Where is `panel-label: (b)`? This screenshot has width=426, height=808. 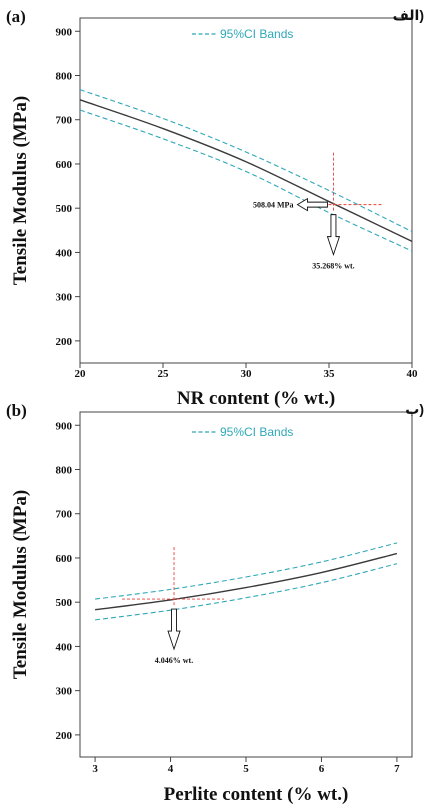 panel-label: (b) is located at coordinates (16, 410).